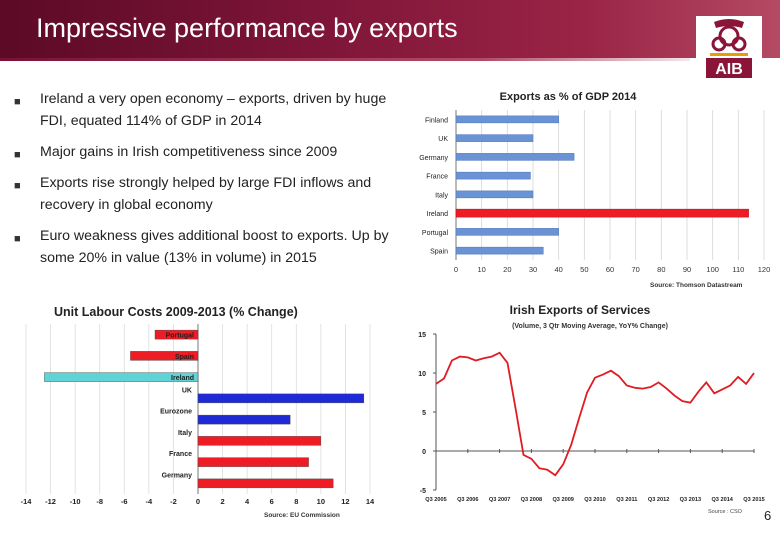 The height and width of the screenshot is (540, 780). Describe the element at coordinates (422, 374) in the screenshot. I see `y-tick-label: 10` at that location.